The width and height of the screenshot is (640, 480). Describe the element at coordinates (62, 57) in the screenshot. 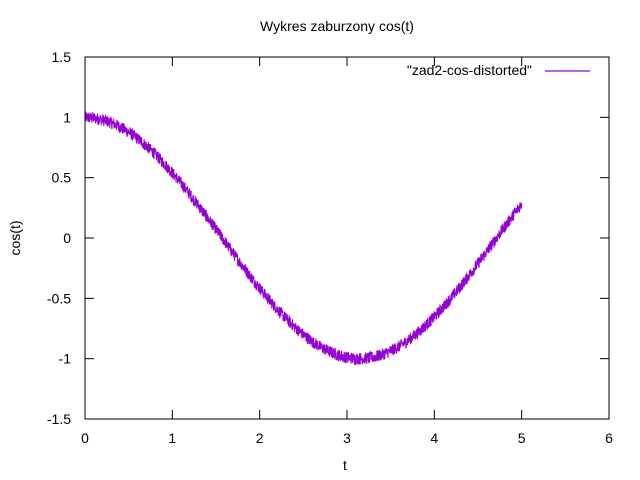

I see `y-tick-label: 1.5` at that location.